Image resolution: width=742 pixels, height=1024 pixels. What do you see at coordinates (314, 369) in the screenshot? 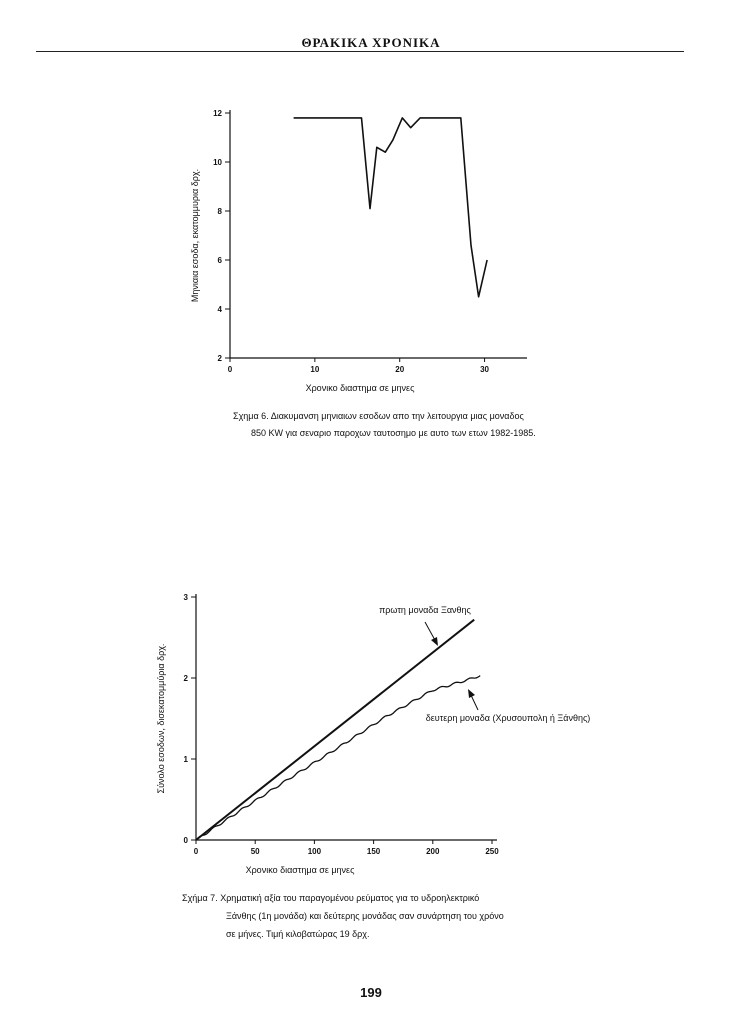
I see `x-tick-label: 10` at bounding box center [314, 369].